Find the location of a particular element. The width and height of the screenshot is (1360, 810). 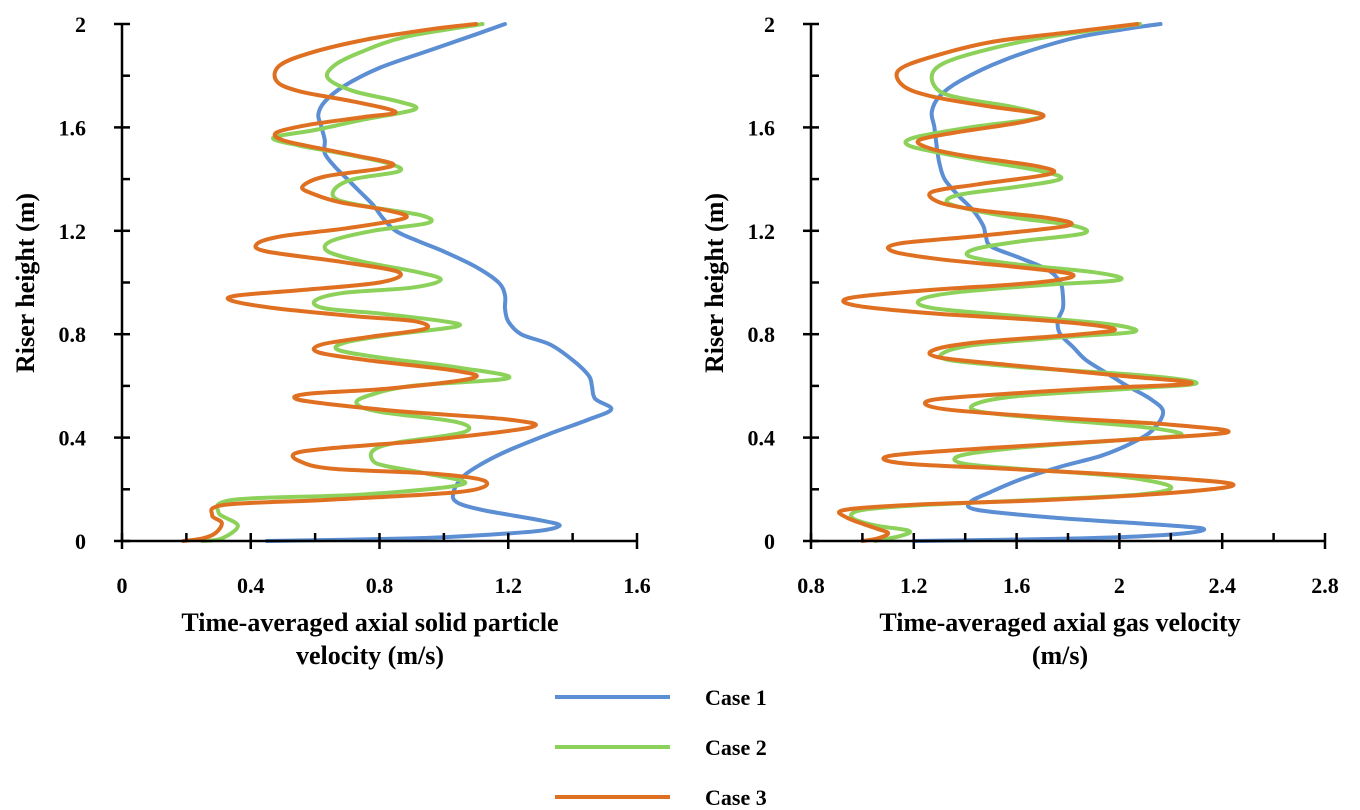

x-tick-label: 2.8 is located at coordinates (1325, 585).